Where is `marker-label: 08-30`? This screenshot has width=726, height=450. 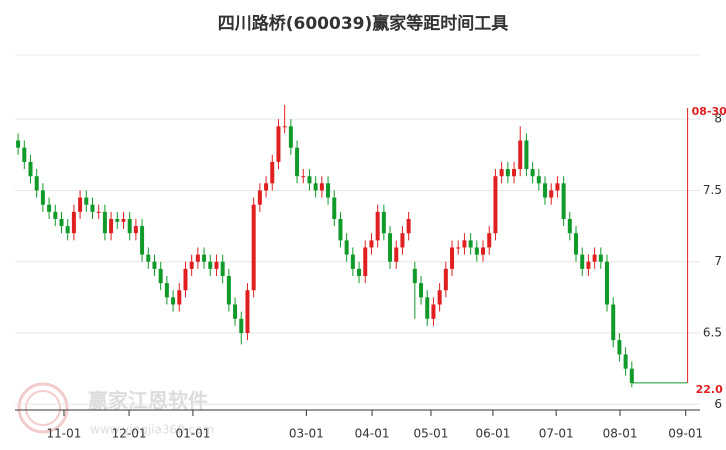
marker-label: 08-30 is located at coordinates (709, 111).